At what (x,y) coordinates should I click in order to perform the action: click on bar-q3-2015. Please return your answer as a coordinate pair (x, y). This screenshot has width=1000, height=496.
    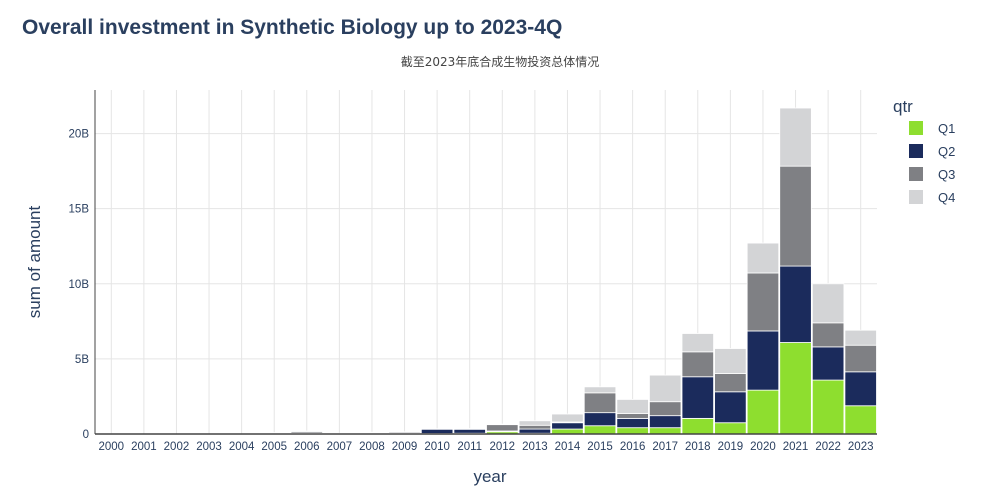
    Looking at the image, I should click on (600, 403).